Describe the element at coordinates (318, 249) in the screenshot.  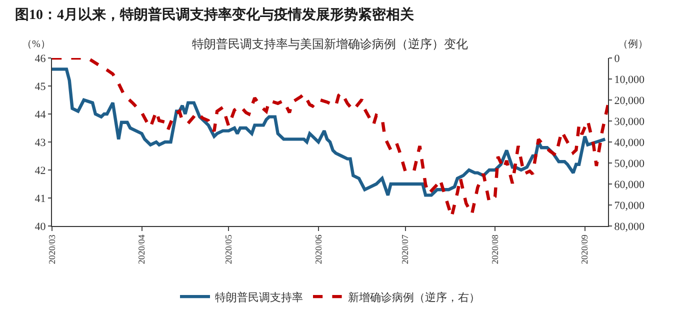
I see `x-tick-label: 2020/06` at that location.